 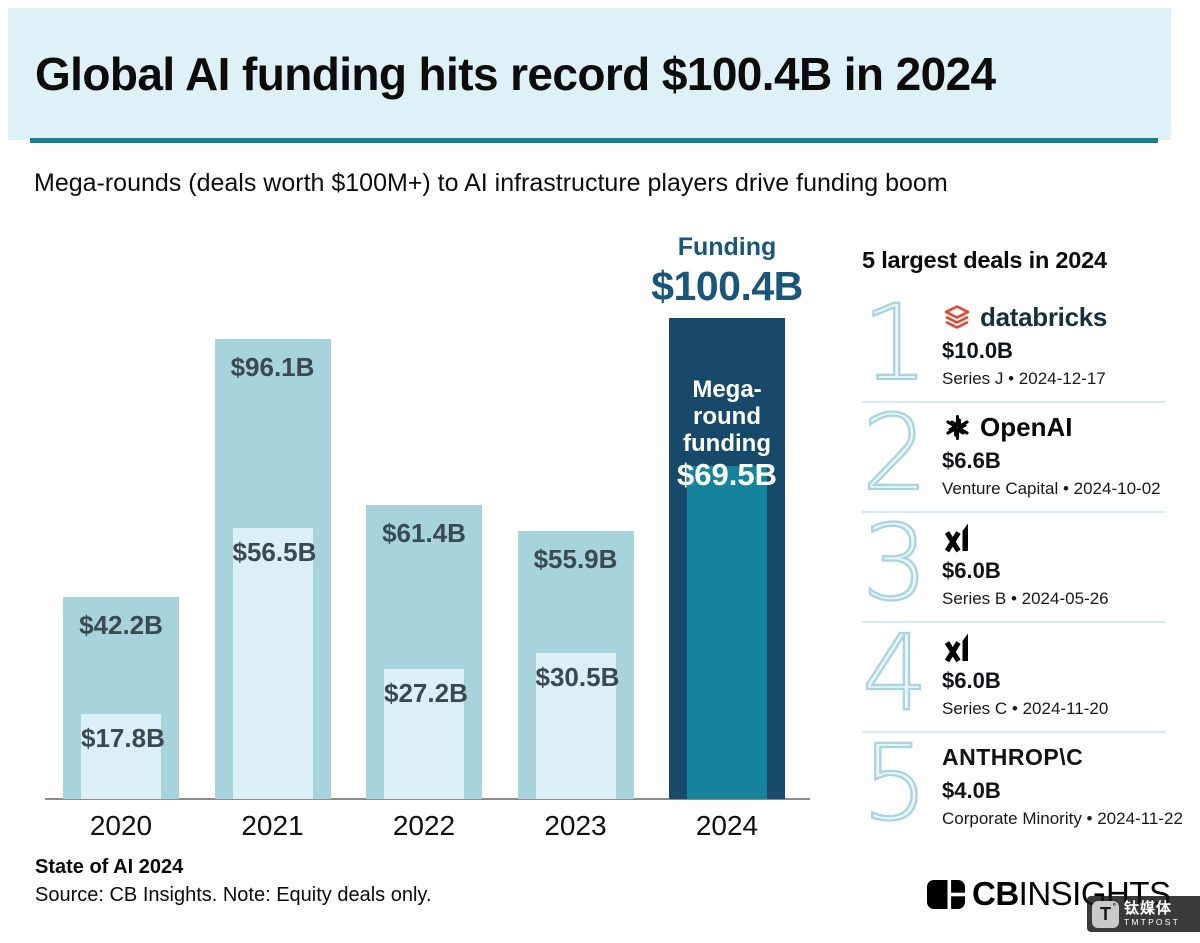 I want to click on category-label-2023: 2023, so click(x=575, y=825).